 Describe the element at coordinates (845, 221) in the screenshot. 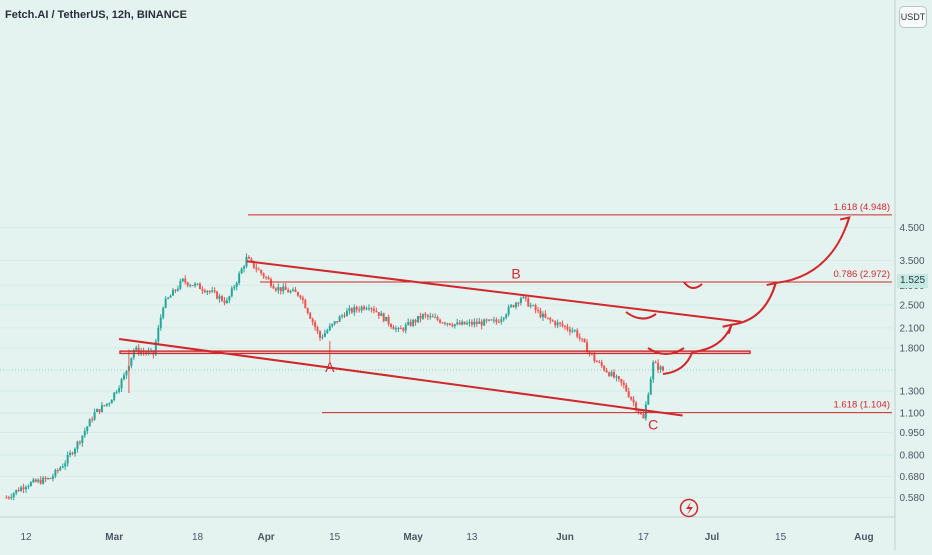

I see `projection-arrowhead` at that location.